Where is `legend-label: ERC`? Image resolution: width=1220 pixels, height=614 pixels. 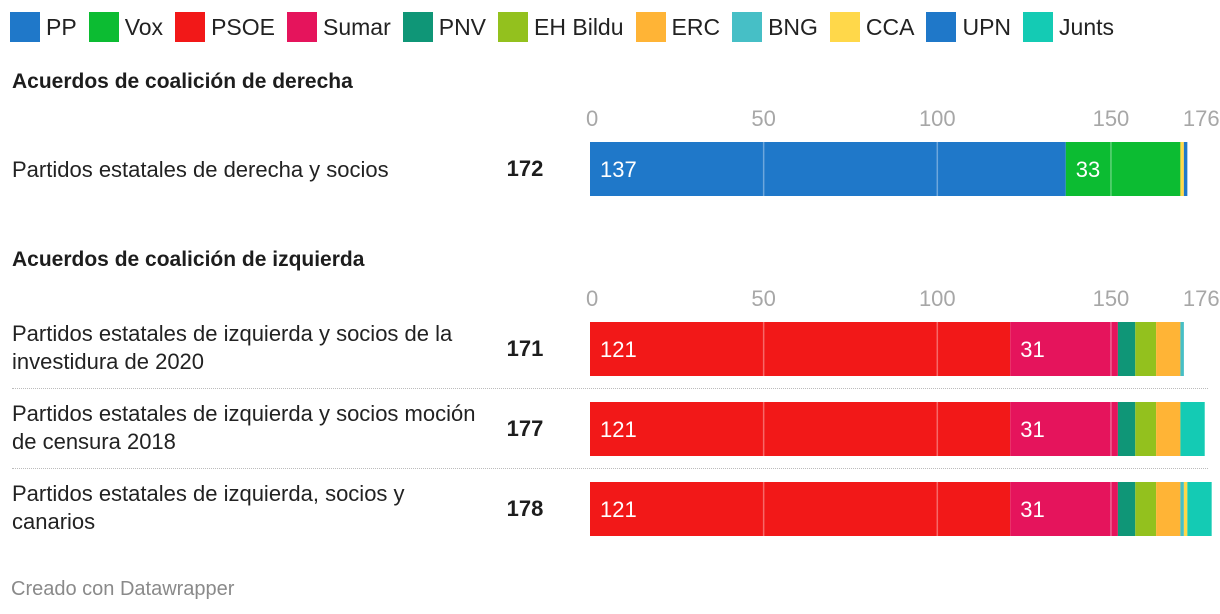
legend-label: ERC is located at coordinates (696, 26).